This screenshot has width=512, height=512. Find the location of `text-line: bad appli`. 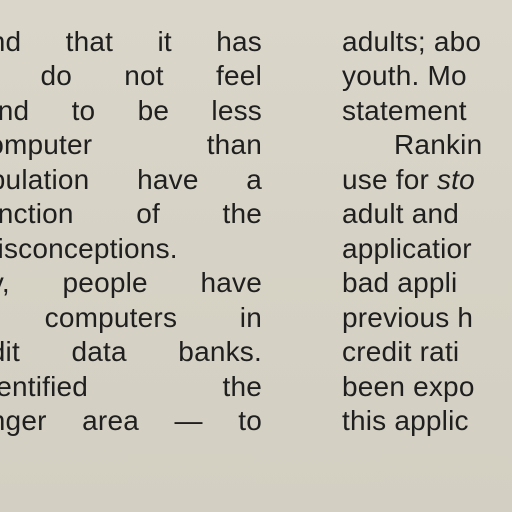

text-line: bad appli is located at coordinates (400, 282).